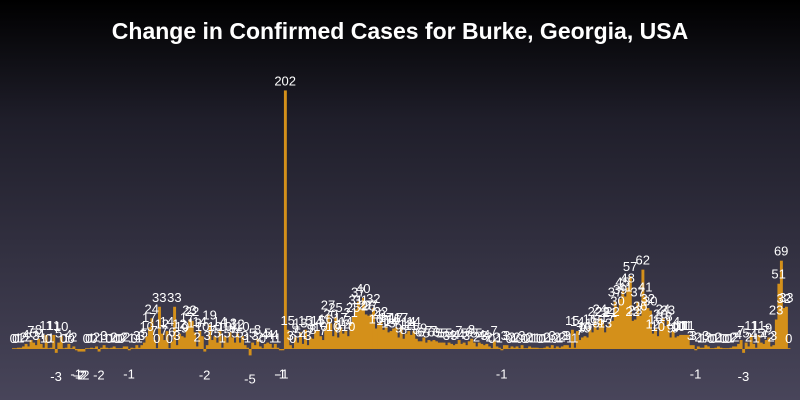  I want to click on data-label: 8, so click(312, 329).